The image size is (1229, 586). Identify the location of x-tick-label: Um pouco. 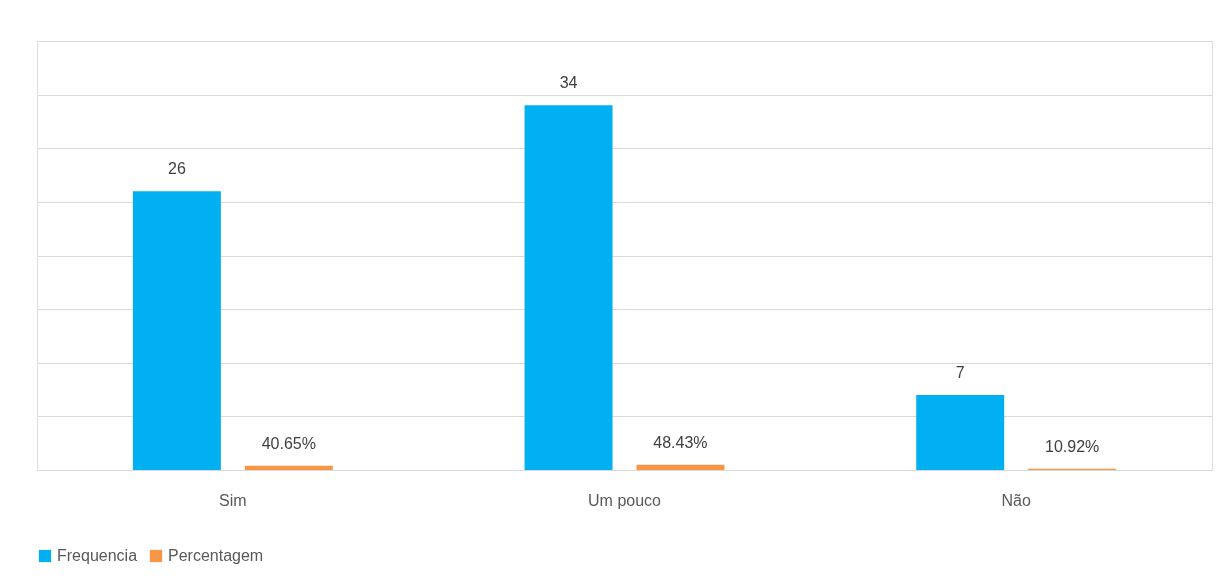
(625, 500).